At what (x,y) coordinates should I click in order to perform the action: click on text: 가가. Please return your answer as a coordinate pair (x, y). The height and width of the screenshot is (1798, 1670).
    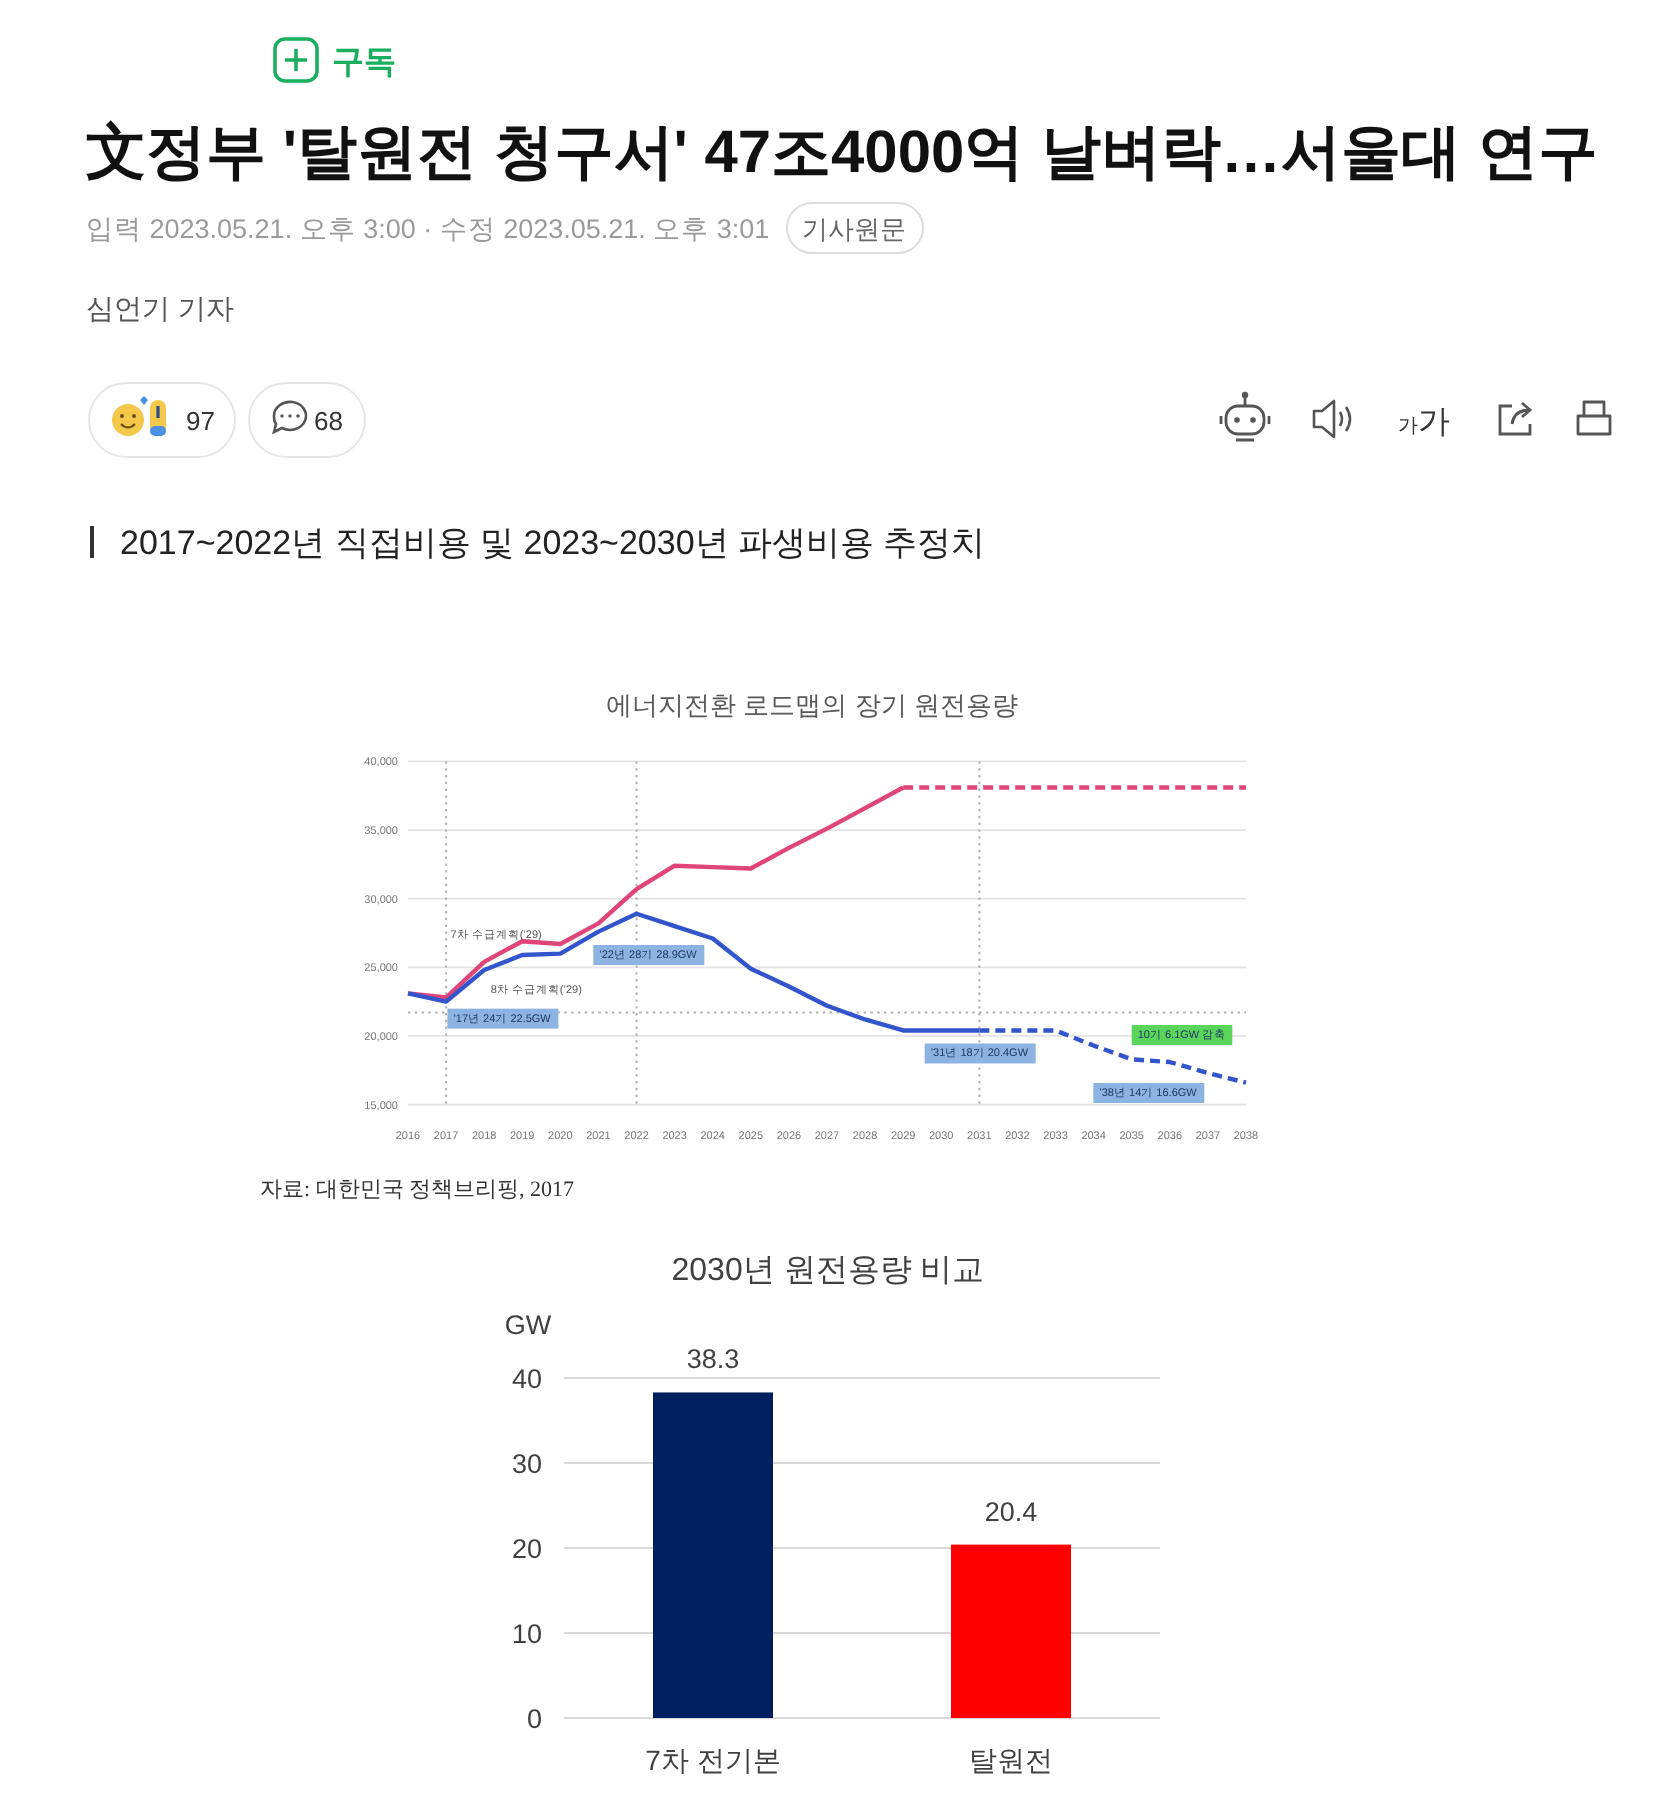
    Looking at the image, I should click on (1424, 423).